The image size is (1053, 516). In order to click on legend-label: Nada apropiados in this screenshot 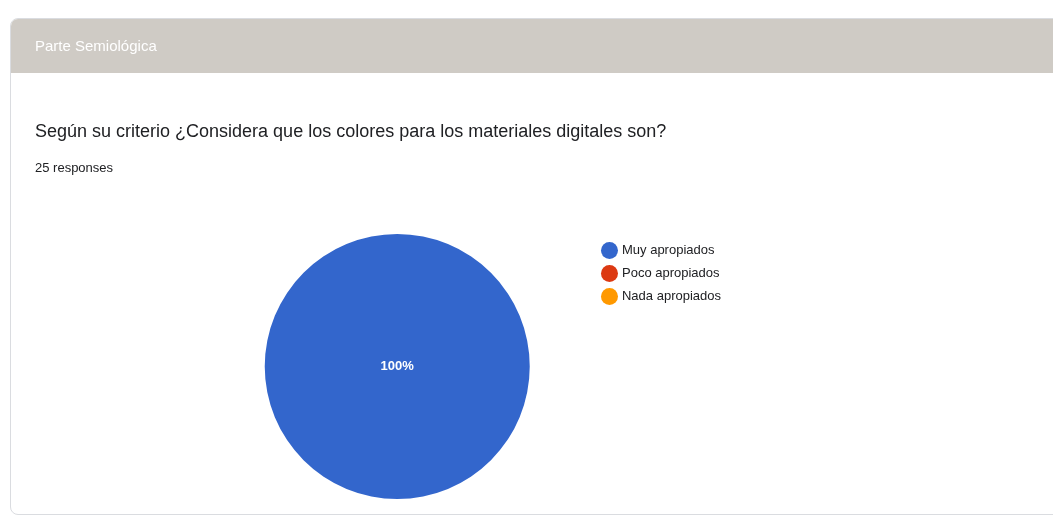, I will do `click(671, 296)`.